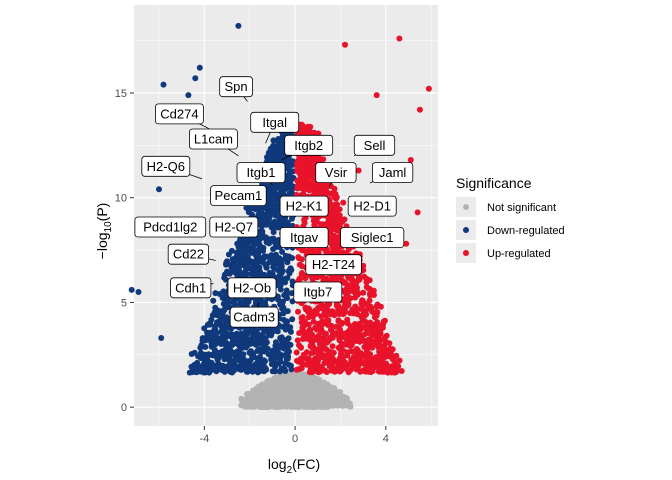 This screenshot has width=672, height=480. Describe the element at coordinates (238, 196) in the screenshot. I see `gene-label-pecam1: Pecam1` at that location.